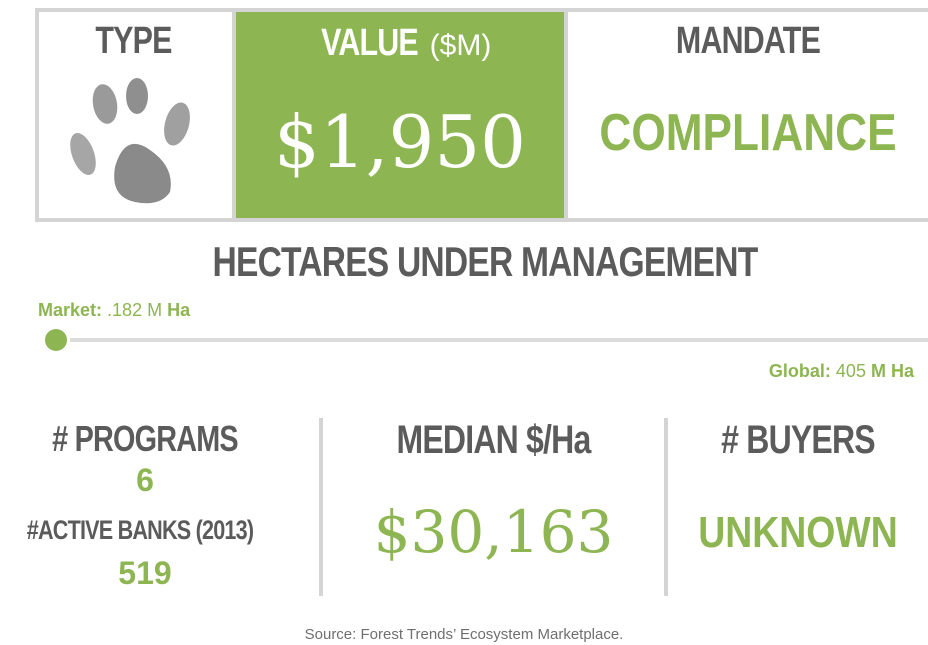  Describe the element at coordinates (369, 43) in the screenshot. I see `value-label: VALUE` at that location.